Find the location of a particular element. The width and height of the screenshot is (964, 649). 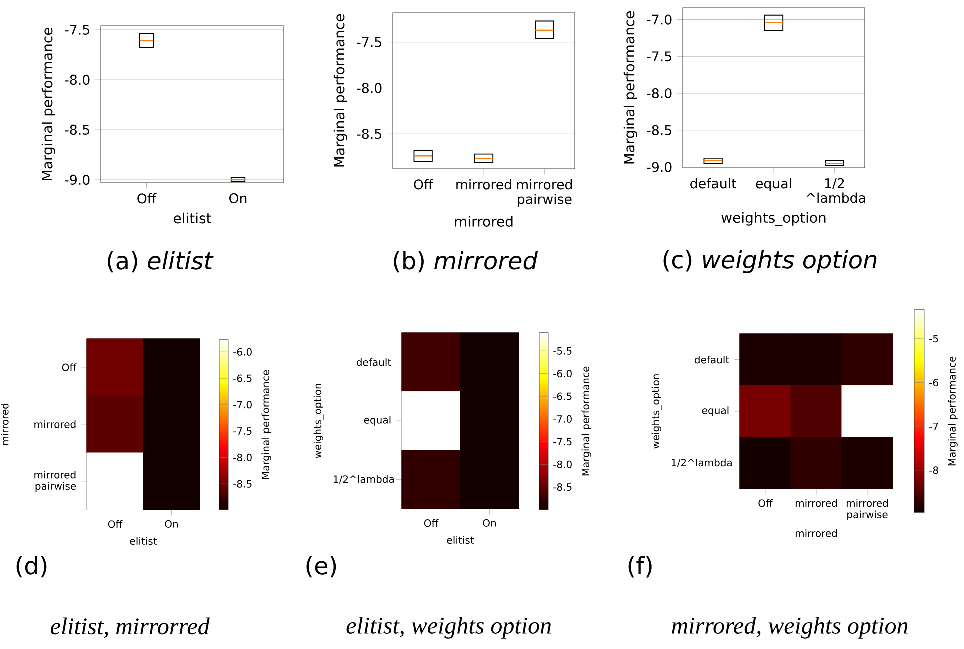

text: elitist, mirrorred is located at coordinates (130, 628).